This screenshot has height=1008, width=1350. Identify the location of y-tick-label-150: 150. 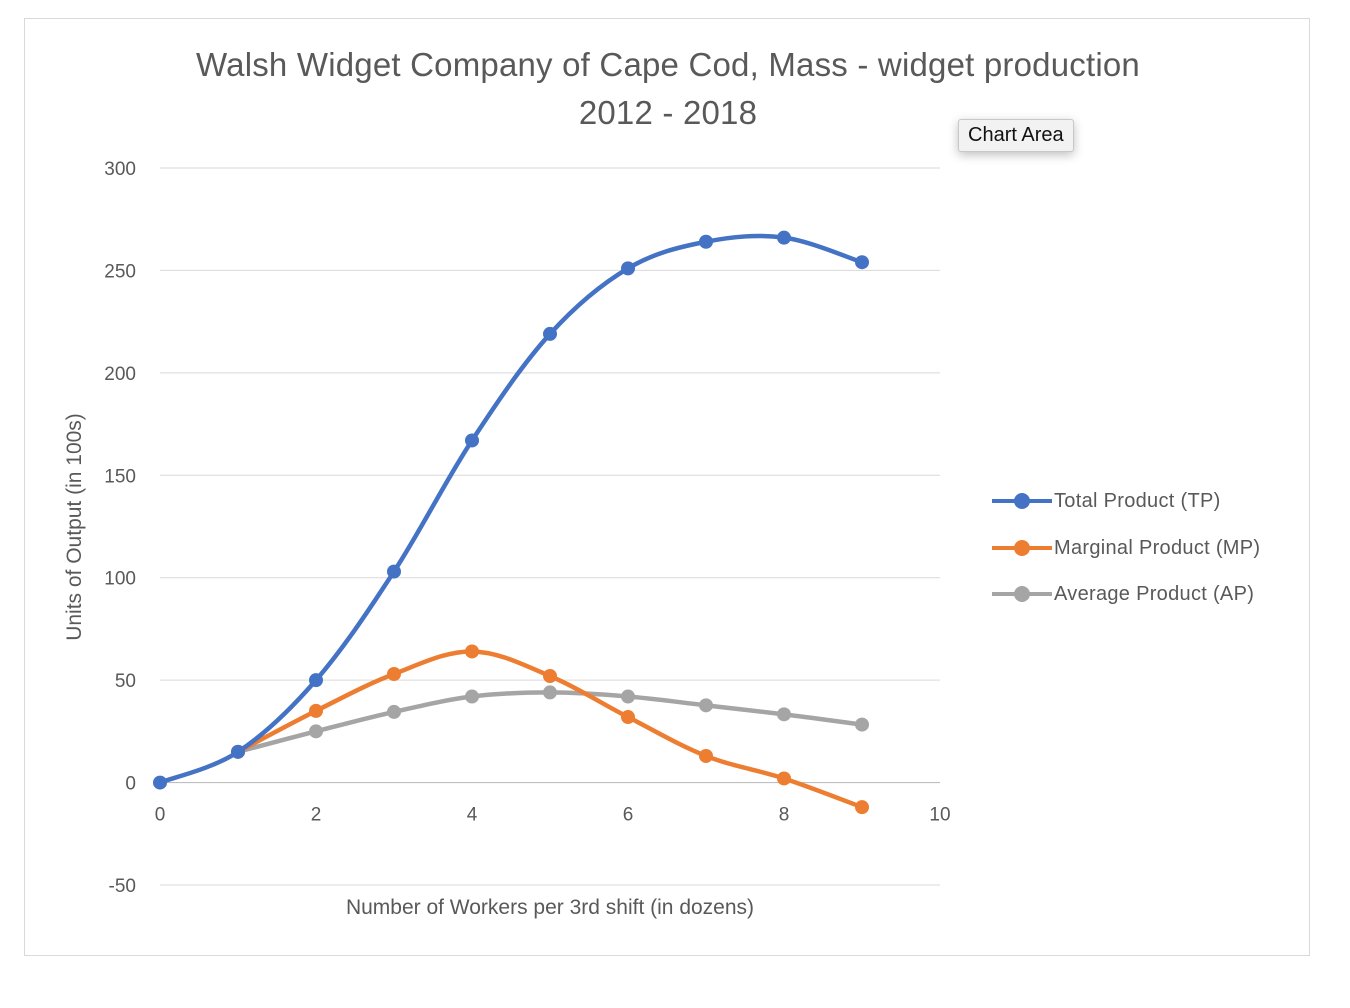
(120, 476).